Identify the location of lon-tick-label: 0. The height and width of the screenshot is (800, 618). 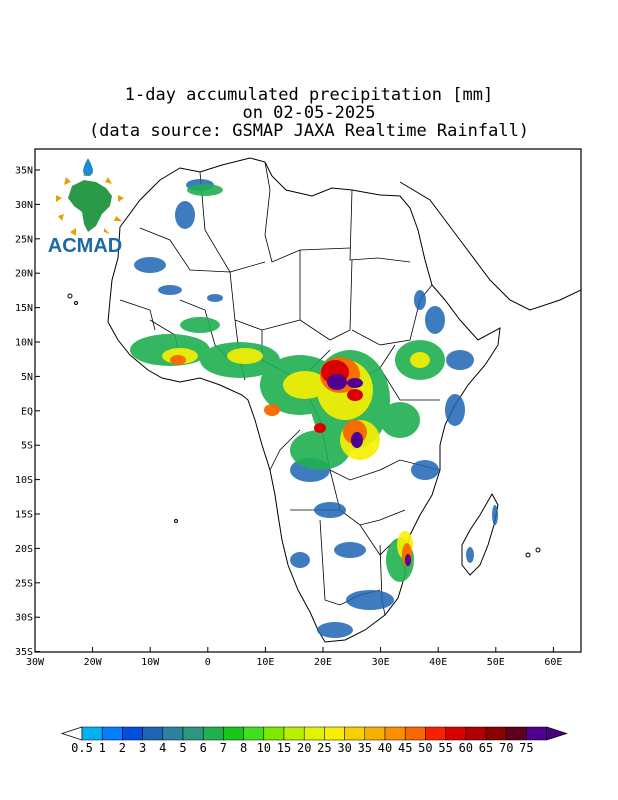
(208, 662).